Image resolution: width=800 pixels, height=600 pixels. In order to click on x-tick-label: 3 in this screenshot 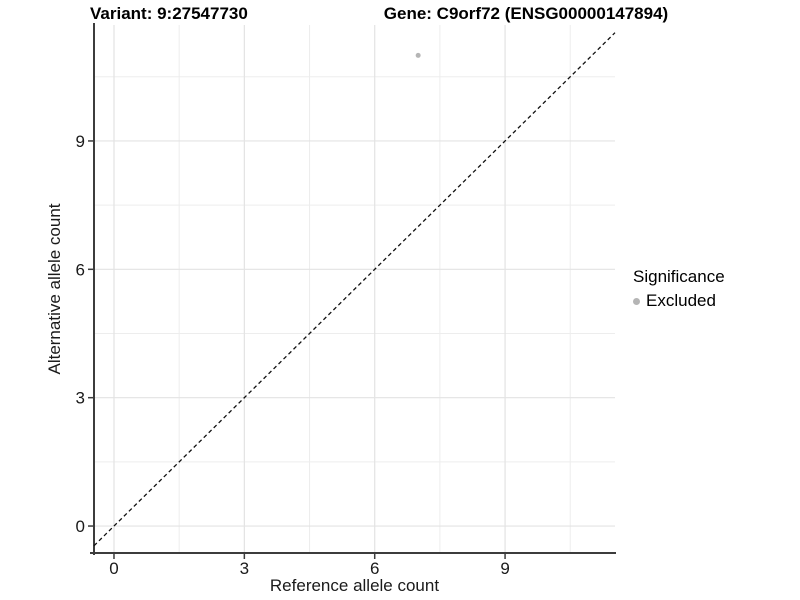, I will do `click(244, 568)`.